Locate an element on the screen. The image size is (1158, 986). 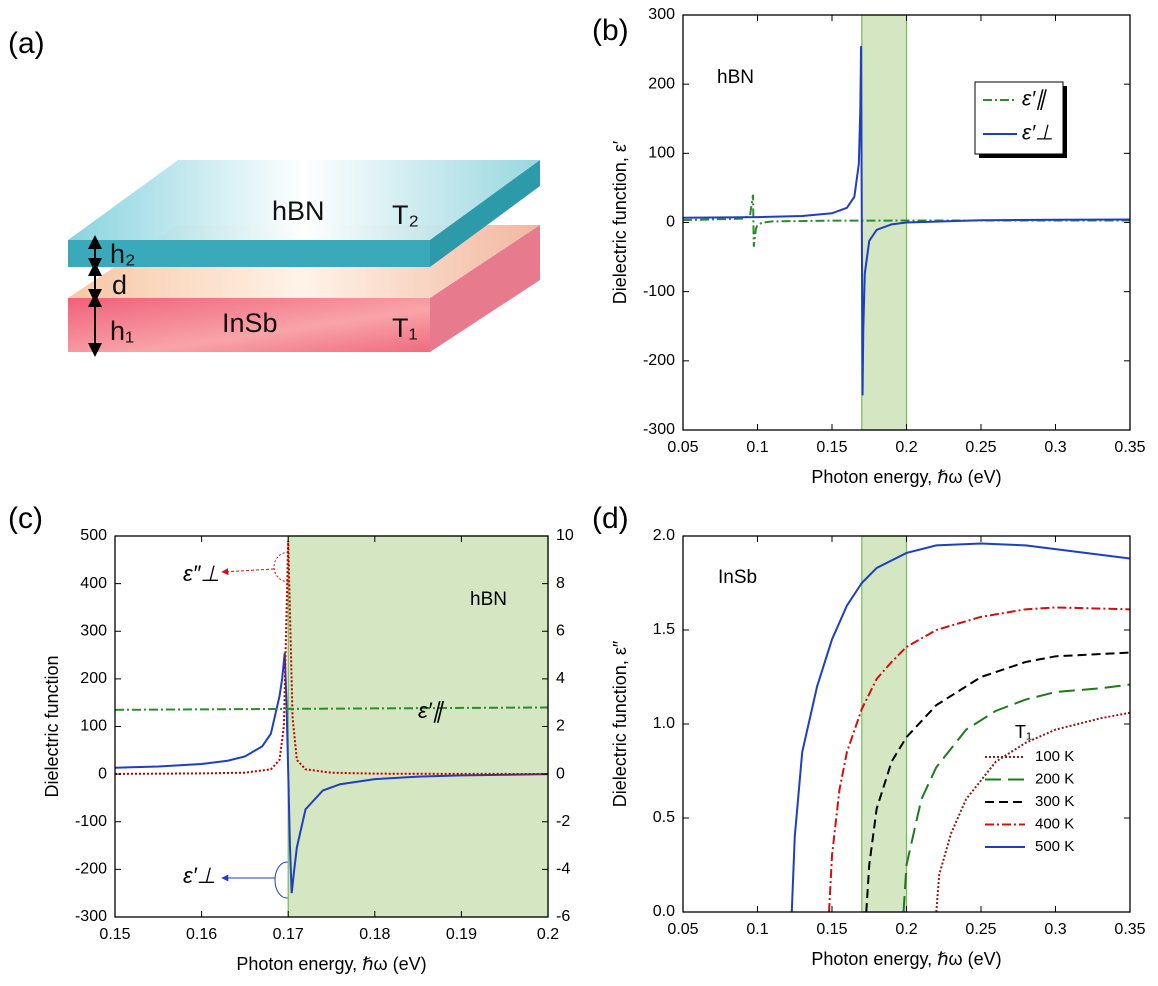
layer-label: InSb is located at coordinates (250, 323).